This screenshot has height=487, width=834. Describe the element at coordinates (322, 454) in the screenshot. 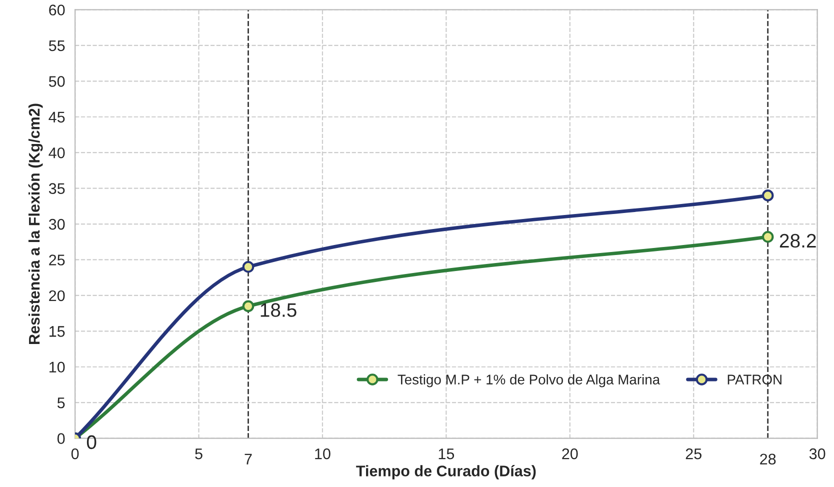

I see `x-tick-label: 10` at that location.